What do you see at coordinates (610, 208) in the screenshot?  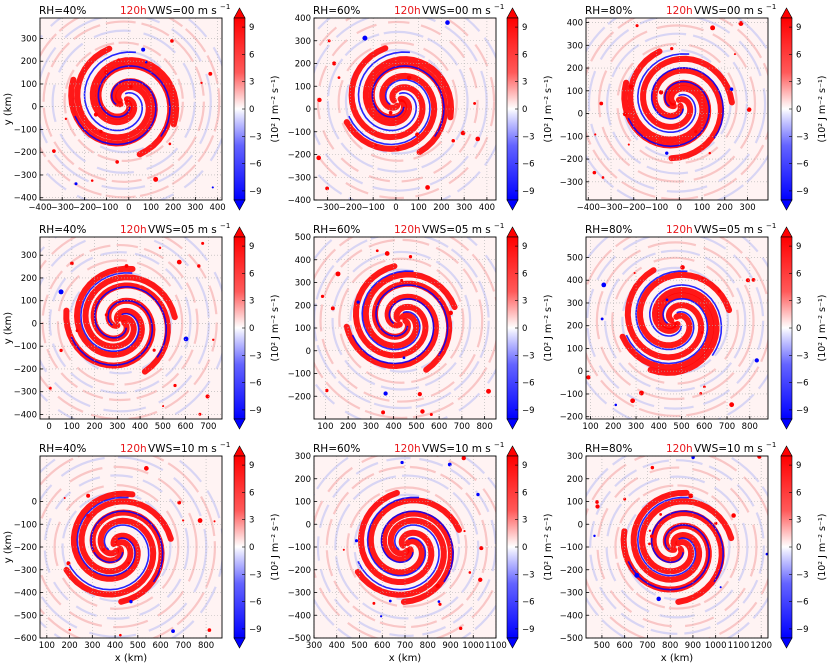 I see `x-tick-label: −300` at bounding box center [610, 208].